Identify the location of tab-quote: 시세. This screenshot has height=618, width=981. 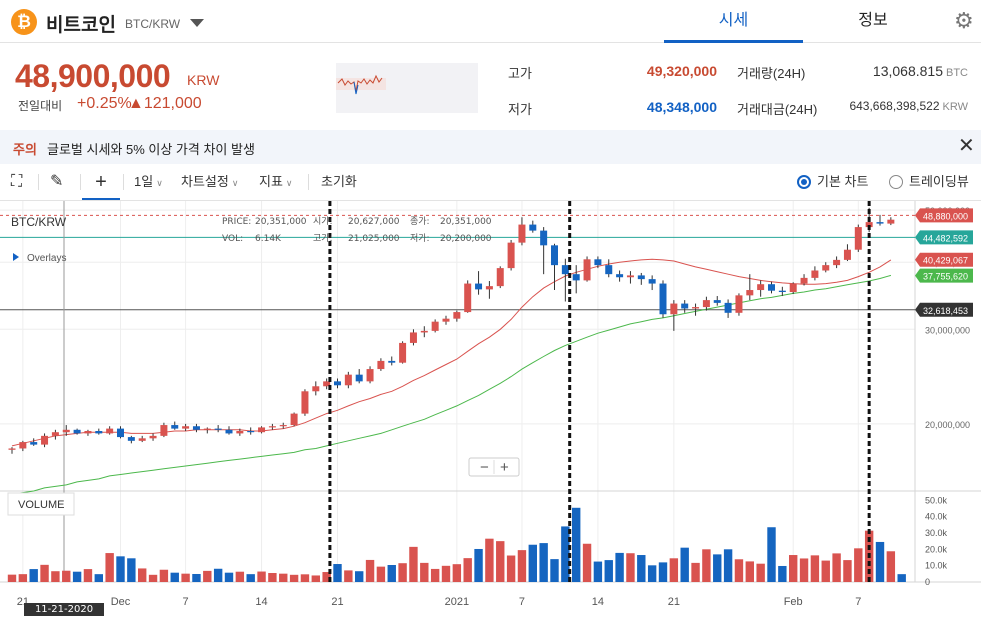
(733, 21).